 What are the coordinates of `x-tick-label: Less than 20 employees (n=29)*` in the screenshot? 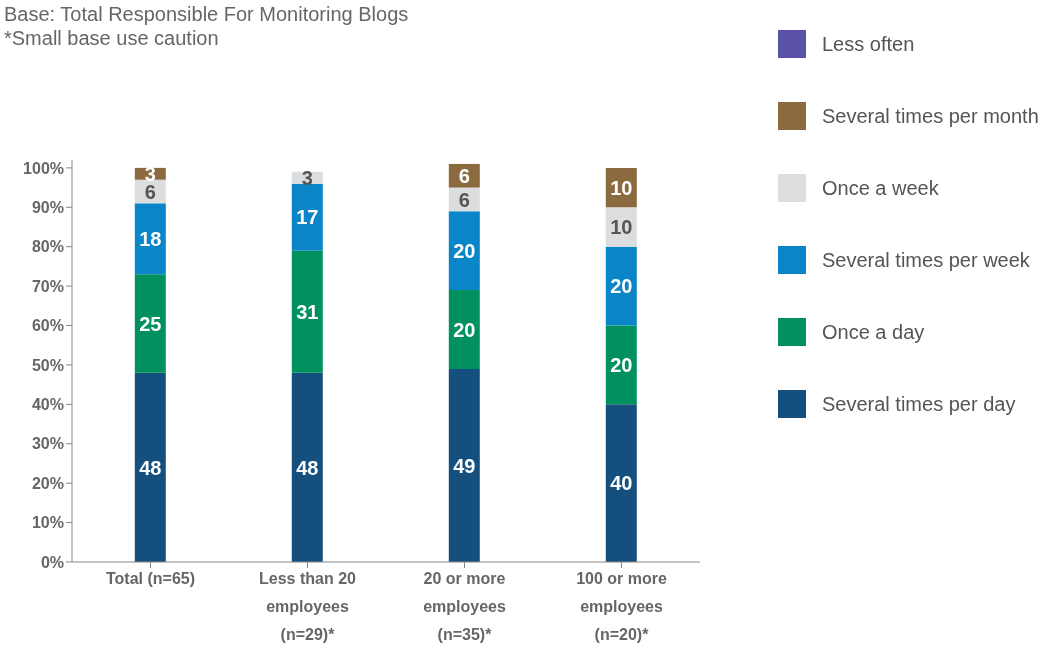 It's located at (308, 606).